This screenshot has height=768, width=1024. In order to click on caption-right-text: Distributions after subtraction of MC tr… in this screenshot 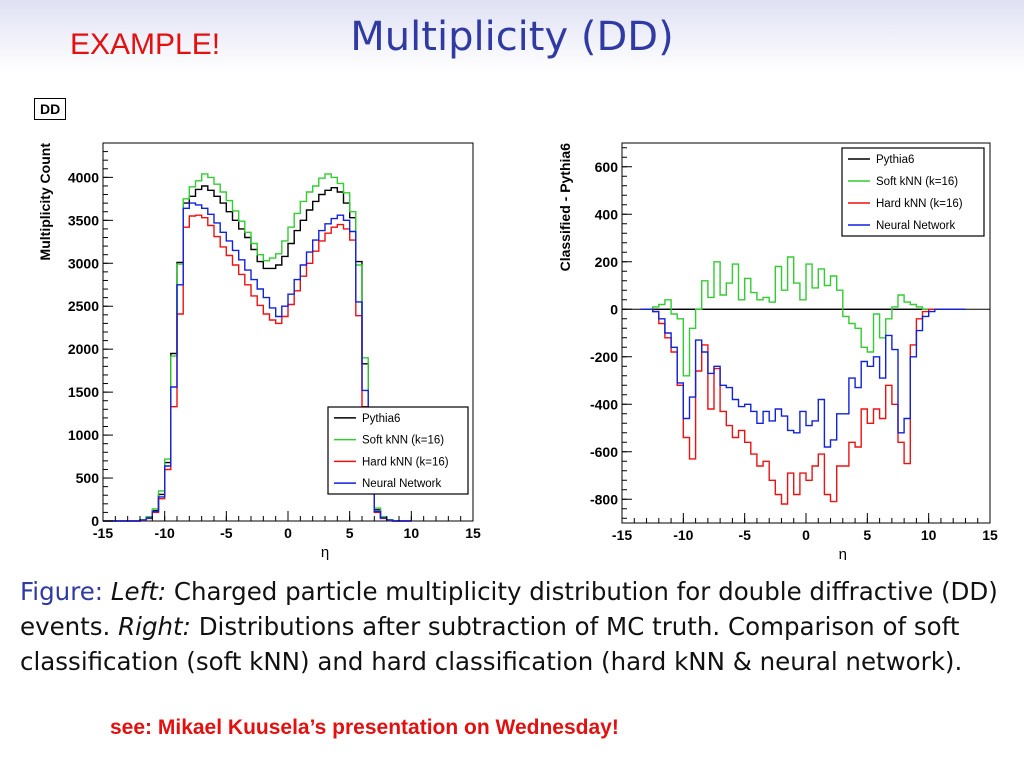, I will do `click(491, 644)`.